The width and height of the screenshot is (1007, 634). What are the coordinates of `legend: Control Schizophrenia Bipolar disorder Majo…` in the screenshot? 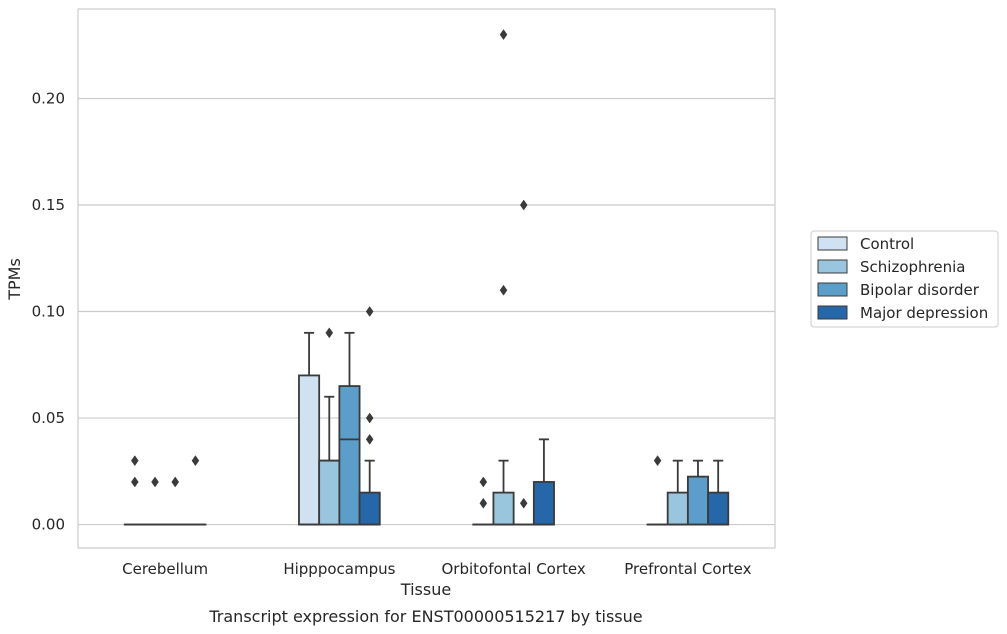 It's located at (904, 279).